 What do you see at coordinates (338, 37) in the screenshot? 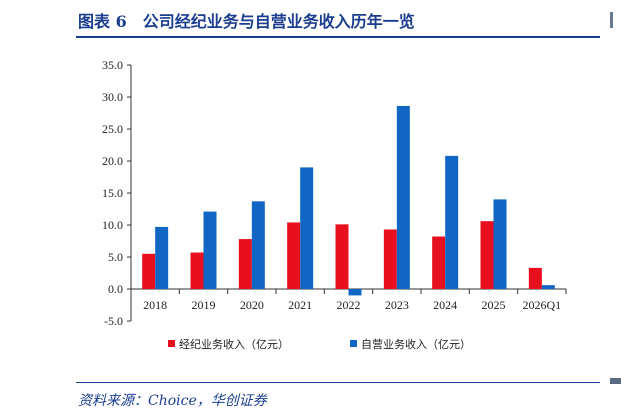
I see `title-rule` at bounding box center [338, 37].